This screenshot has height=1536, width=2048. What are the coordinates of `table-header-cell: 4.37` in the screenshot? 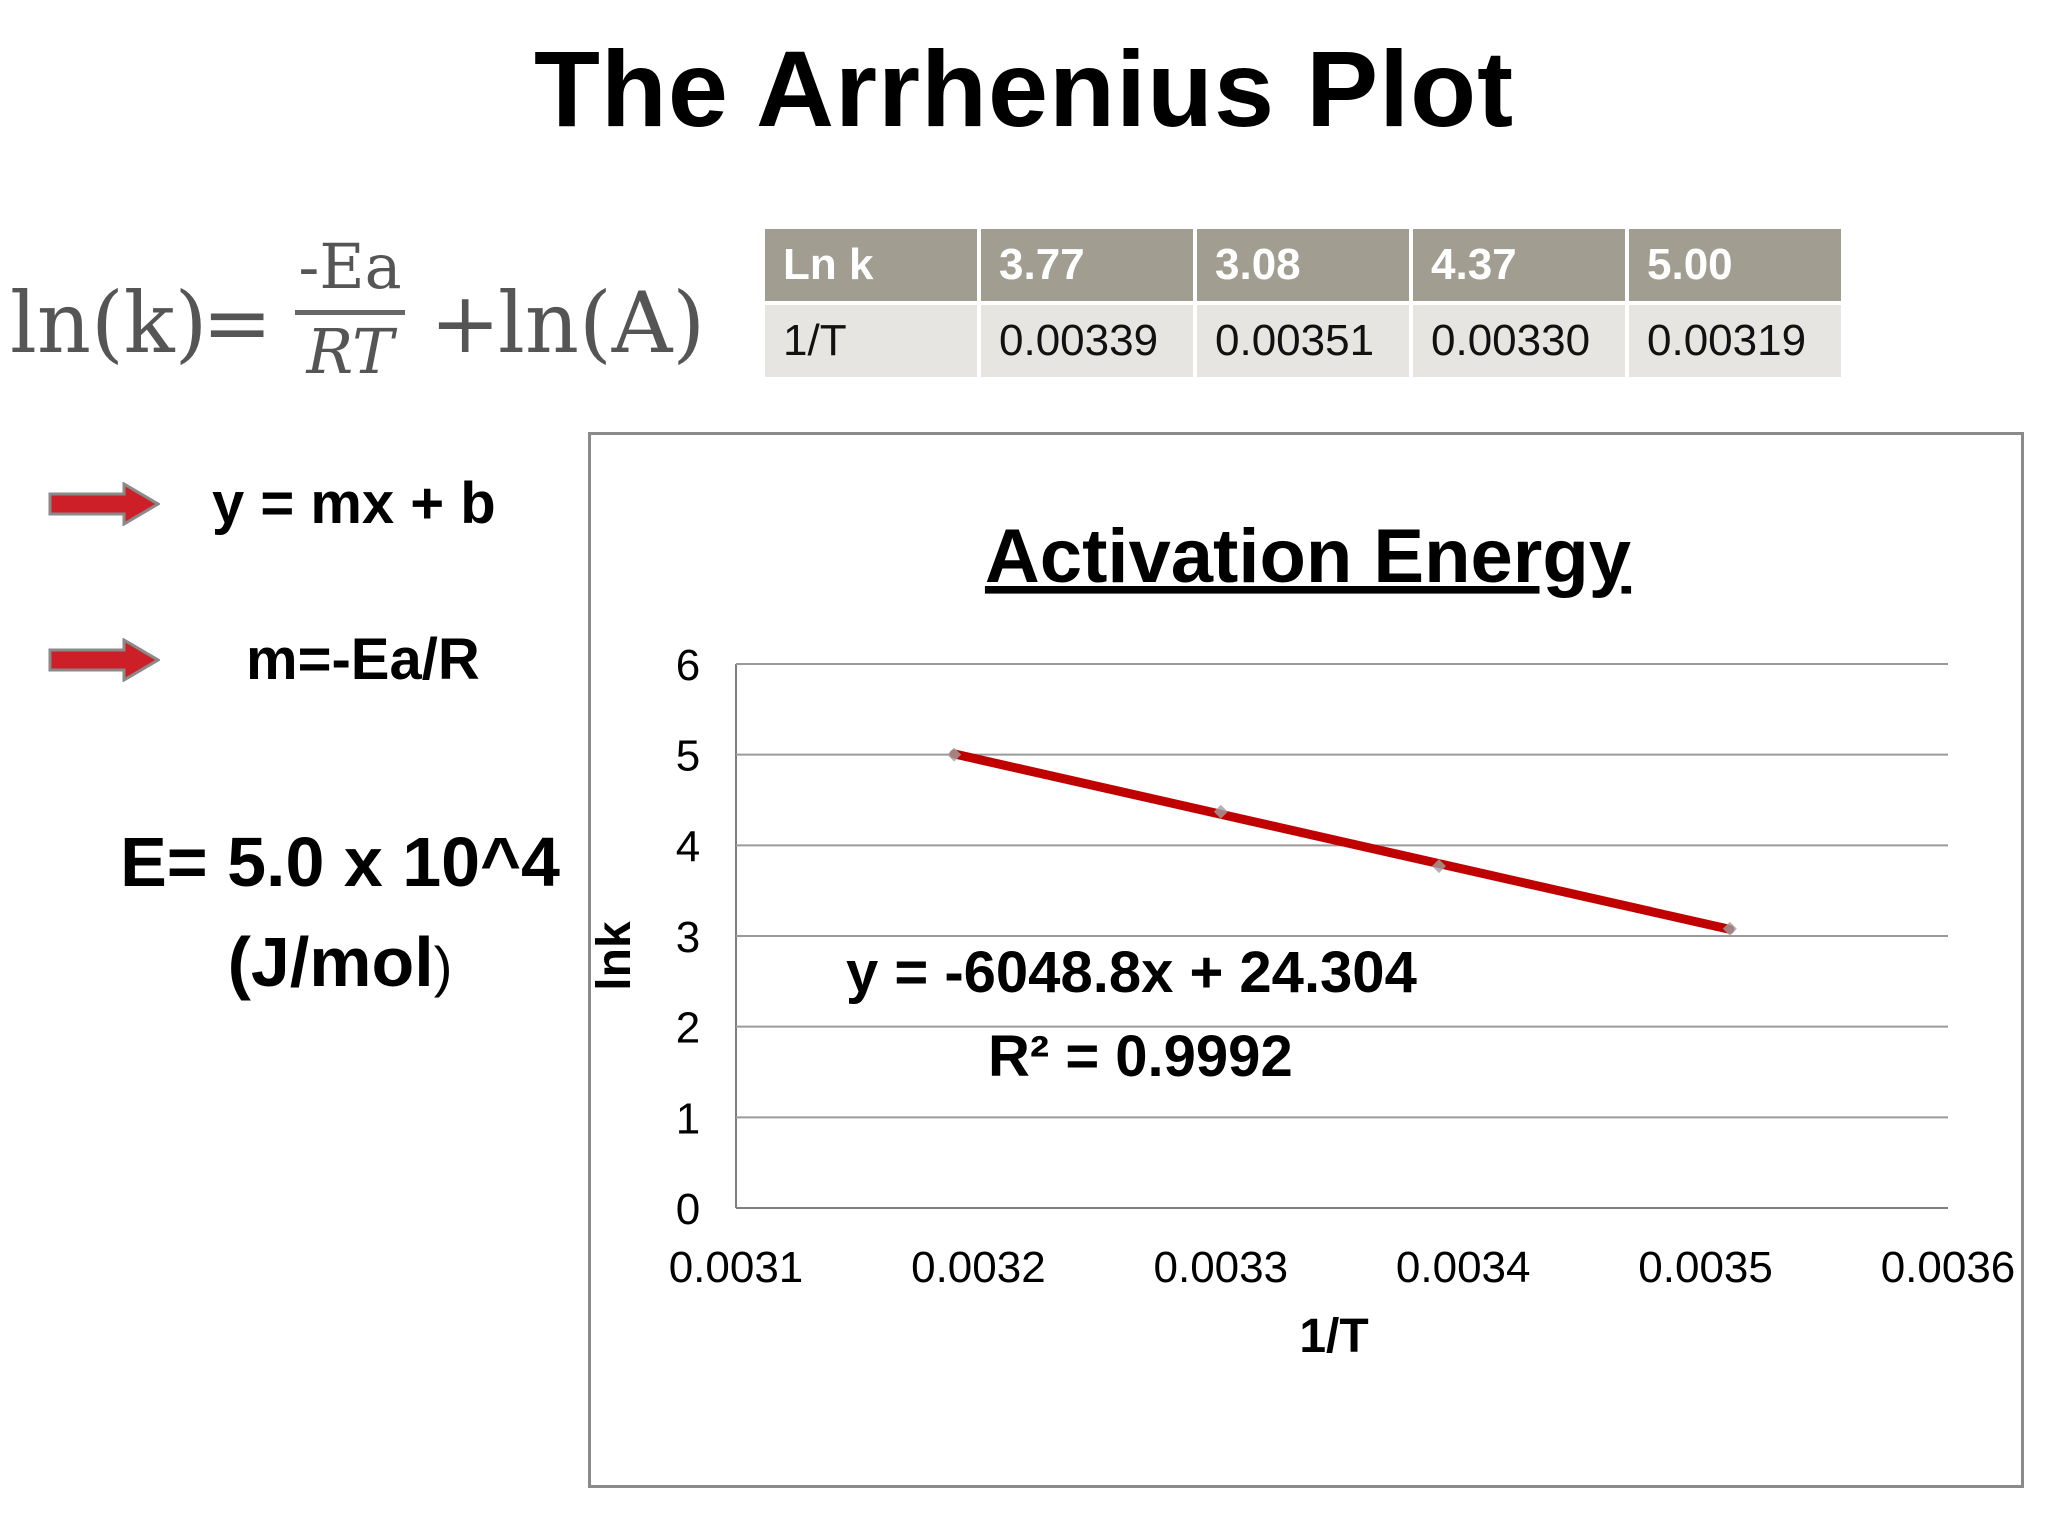 It's located at (1519, 265).